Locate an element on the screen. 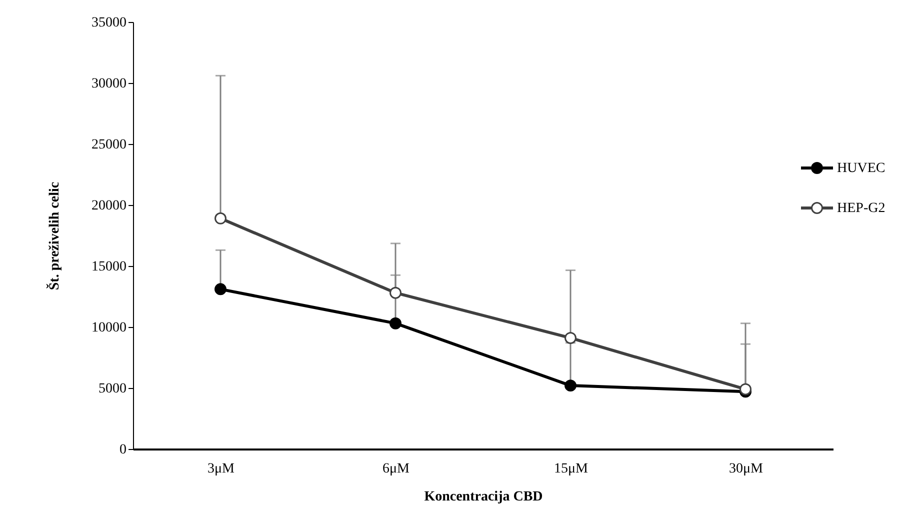 The height and width of the screenshot is (520, 917). legend-label: HEP-G2 is located at coordinates (861, 208).